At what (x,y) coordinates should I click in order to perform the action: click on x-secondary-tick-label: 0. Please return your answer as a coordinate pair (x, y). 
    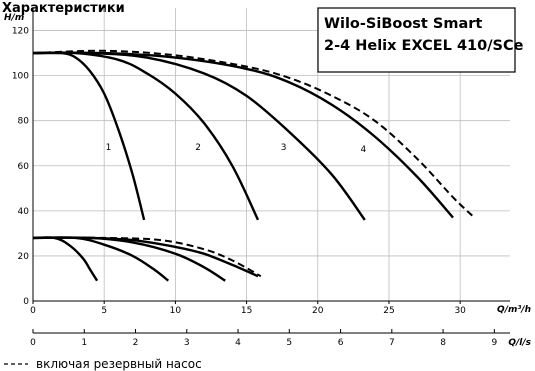
    Looking at the image, I should click on (33, 343).